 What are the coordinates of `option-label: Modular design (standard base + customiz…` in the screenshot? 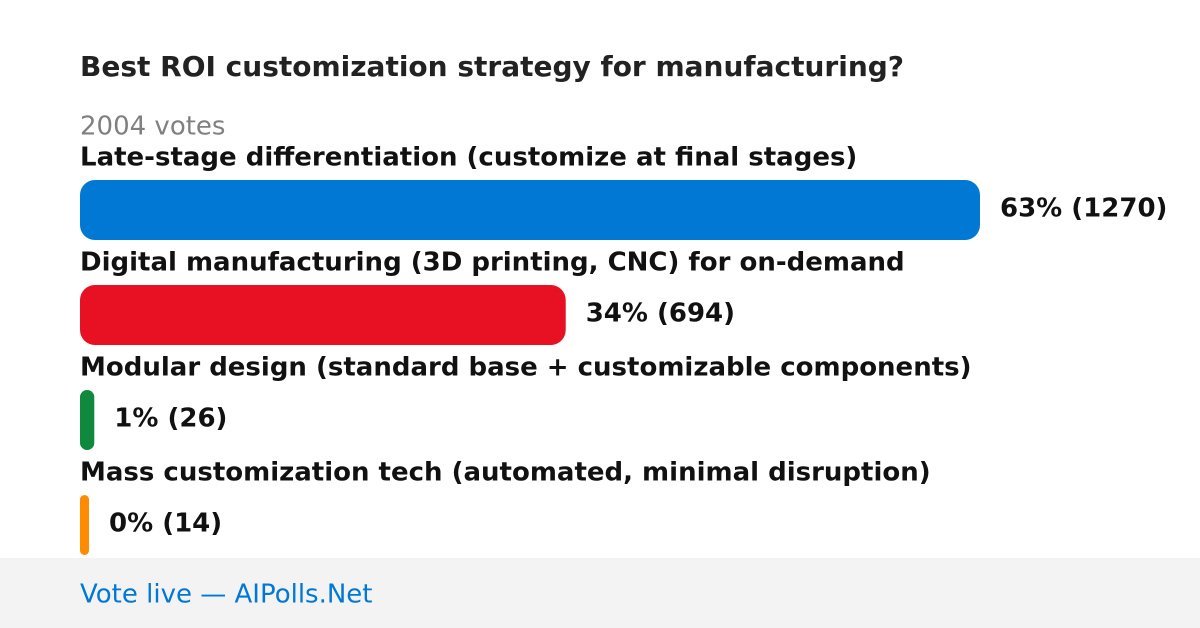 It's located at (526, 368).